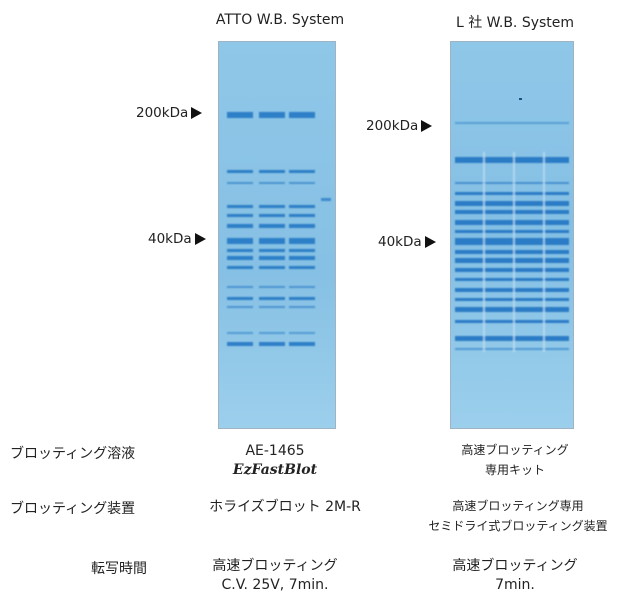  Describe the element at coordinates (515, 576) in the screenshot. I see `lsha-time: 高速ブロッティング 7min.` at that location.